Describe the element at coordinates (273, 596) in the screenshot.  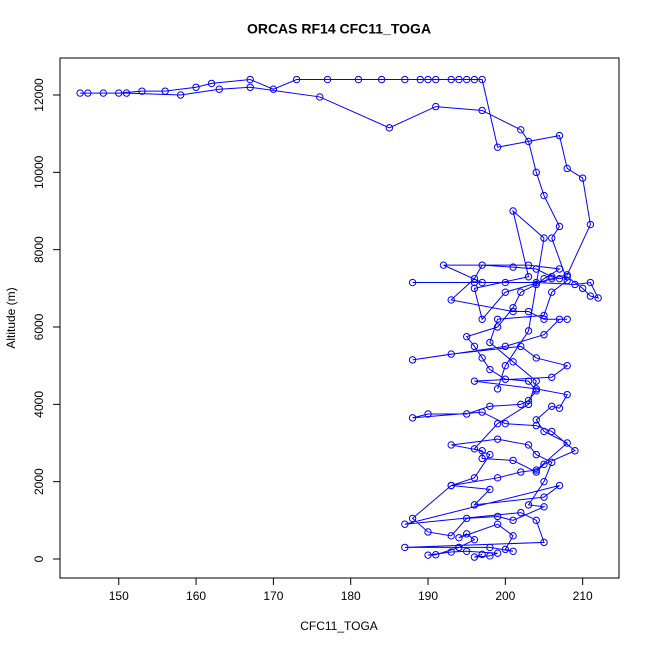
I see `x-tick-label: 170` at that location.